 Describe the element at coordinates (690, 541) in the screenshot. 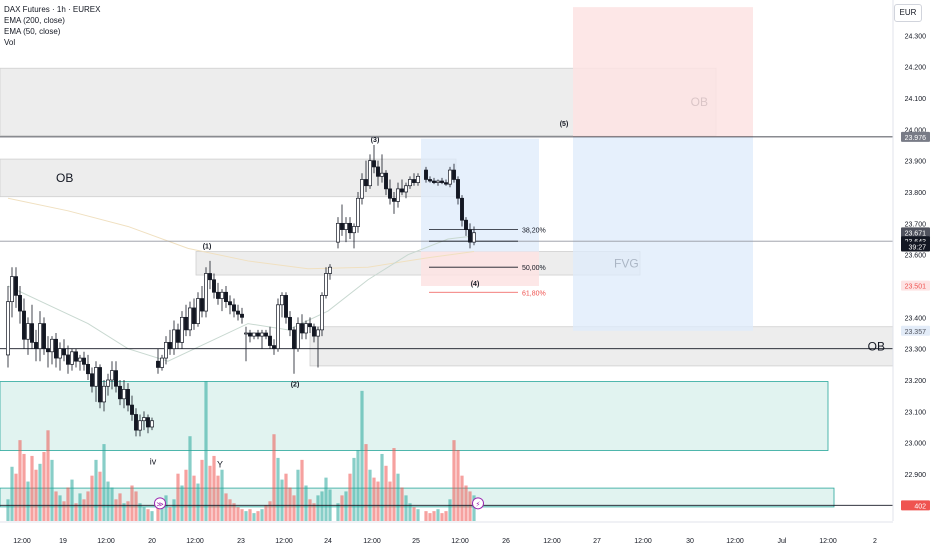

I see `time-tick-label: 30` at that location.